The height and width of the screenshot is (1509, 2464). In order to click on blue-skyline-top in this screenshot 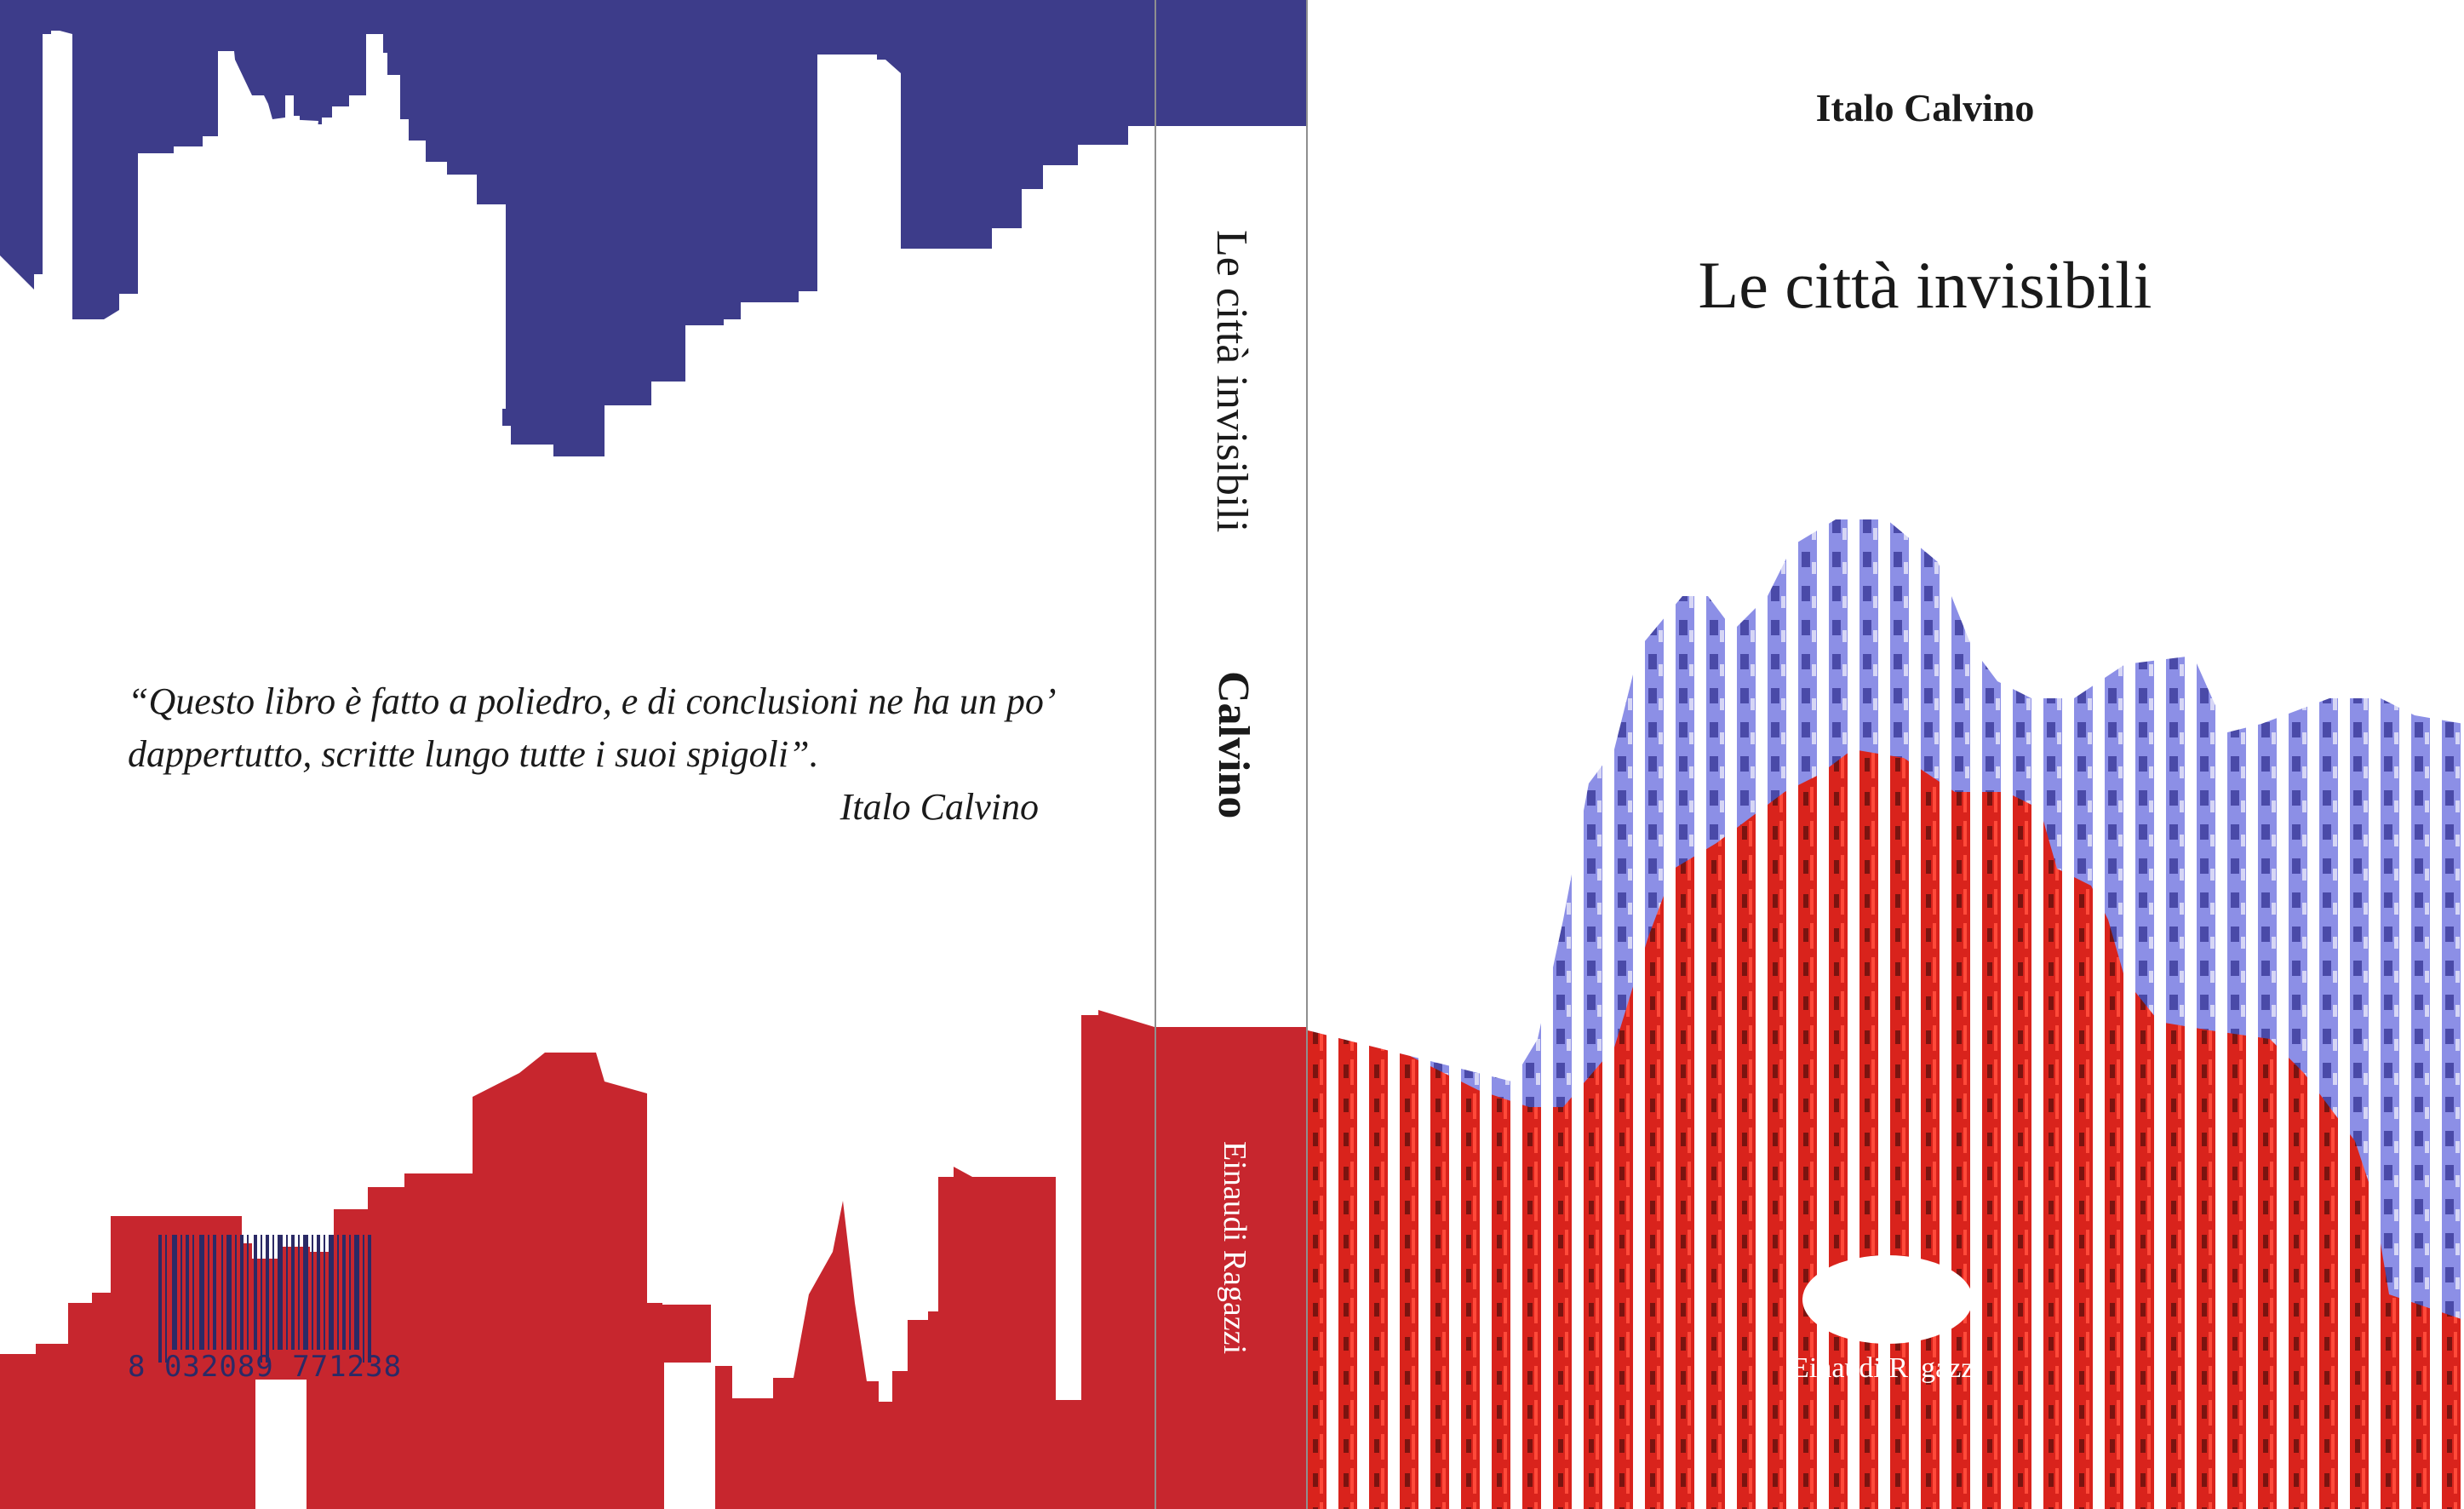, I will do `click(578, 228)`.